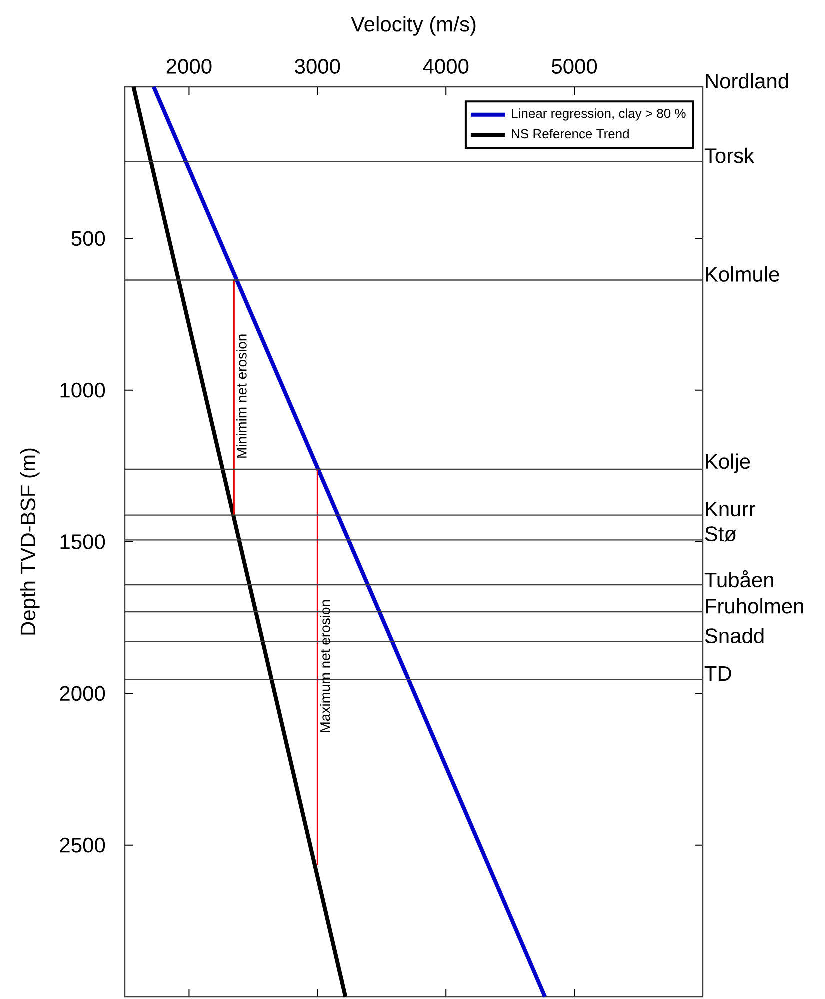 The width and height of the screenshot is (825, 999). Describe the element at coordinates (739, 579) in the screenshot. I see `ref-line-label: Tubåen` at that location.